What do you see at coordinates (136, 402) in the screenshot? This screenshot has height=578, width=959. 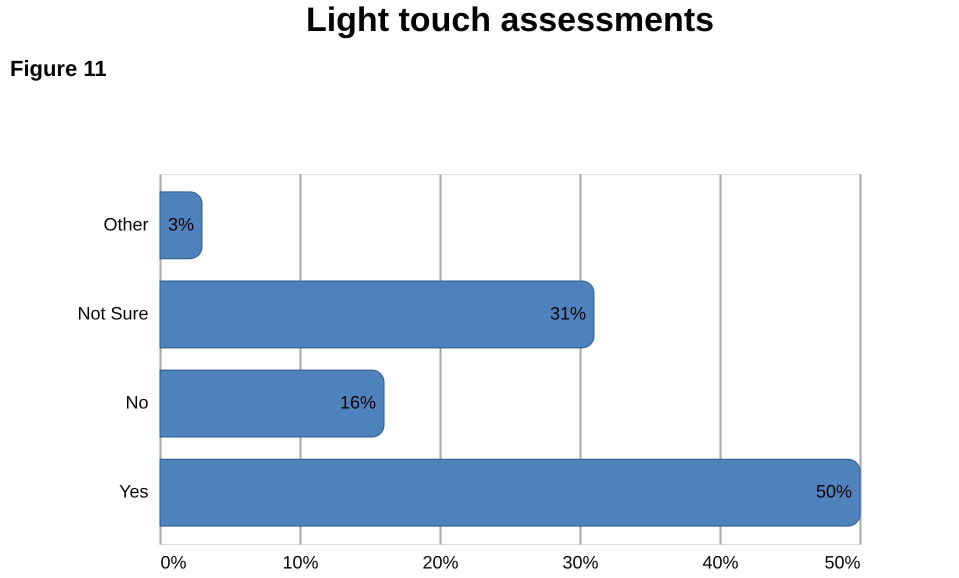 I see `y-tick-label: No` at bounding box center [136, 402].